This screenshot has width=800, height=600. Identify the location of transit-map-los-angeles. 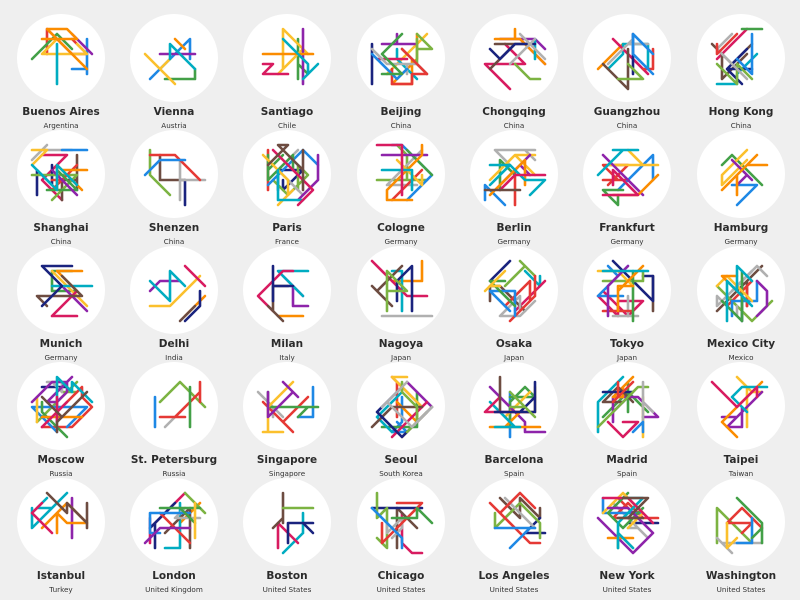
(514, 522).